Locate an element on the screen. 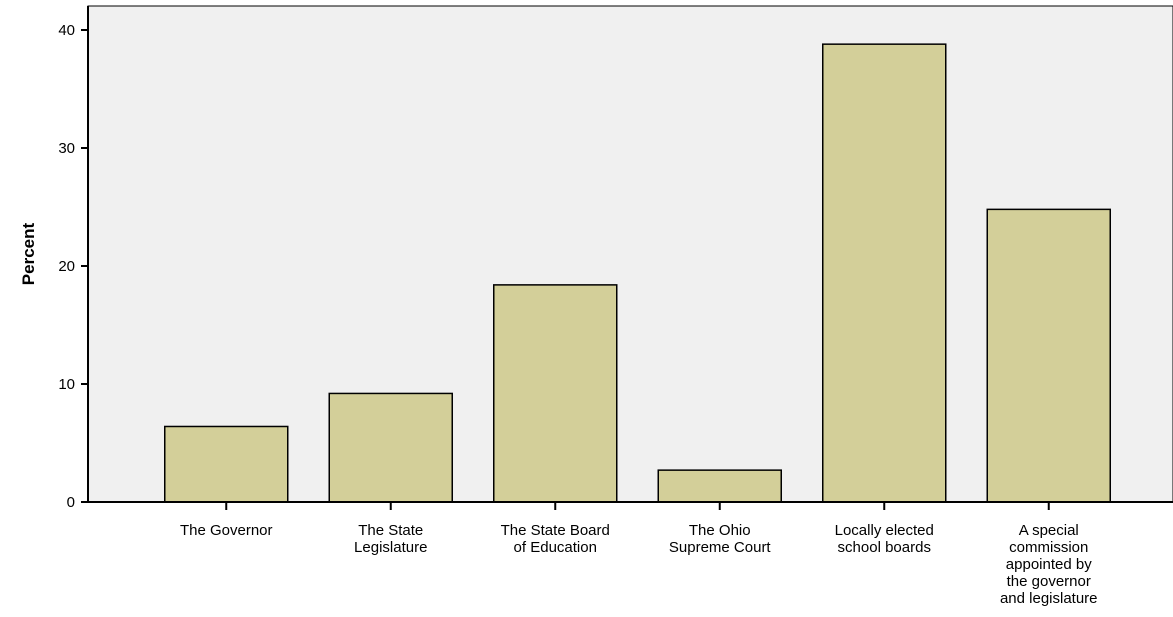  x-tick-label: Locally elected school boards is located at coordinates (884, 539).